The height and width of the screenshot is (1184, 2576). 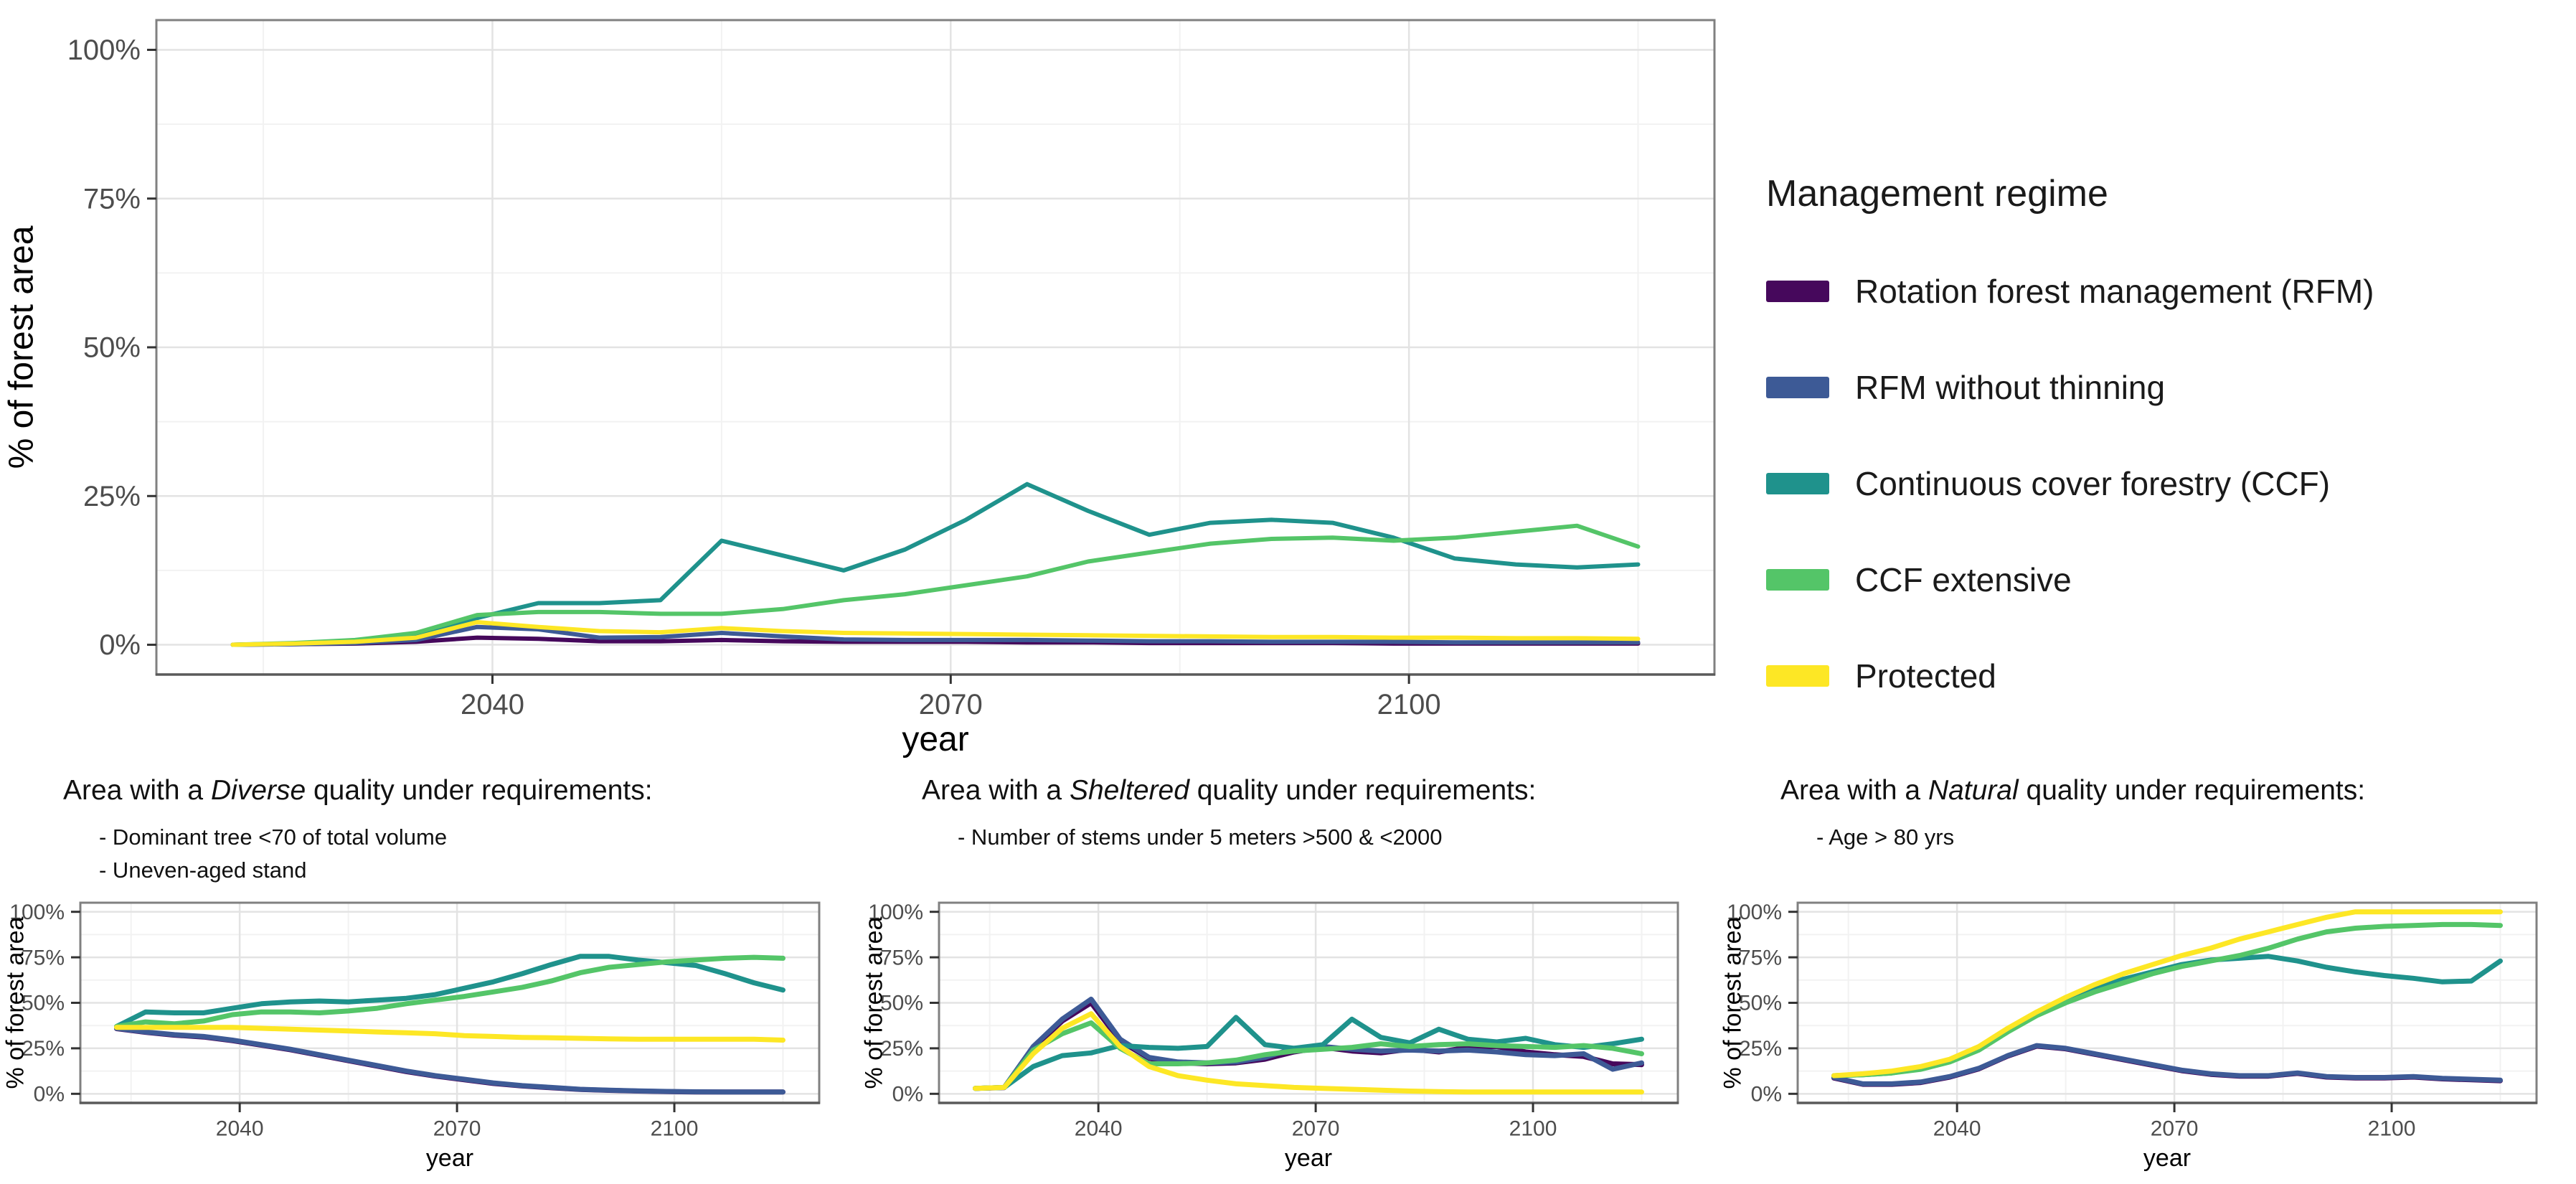 I want to click on requirement-line: - Uneven-aged stand, so click(x=203, y=870).